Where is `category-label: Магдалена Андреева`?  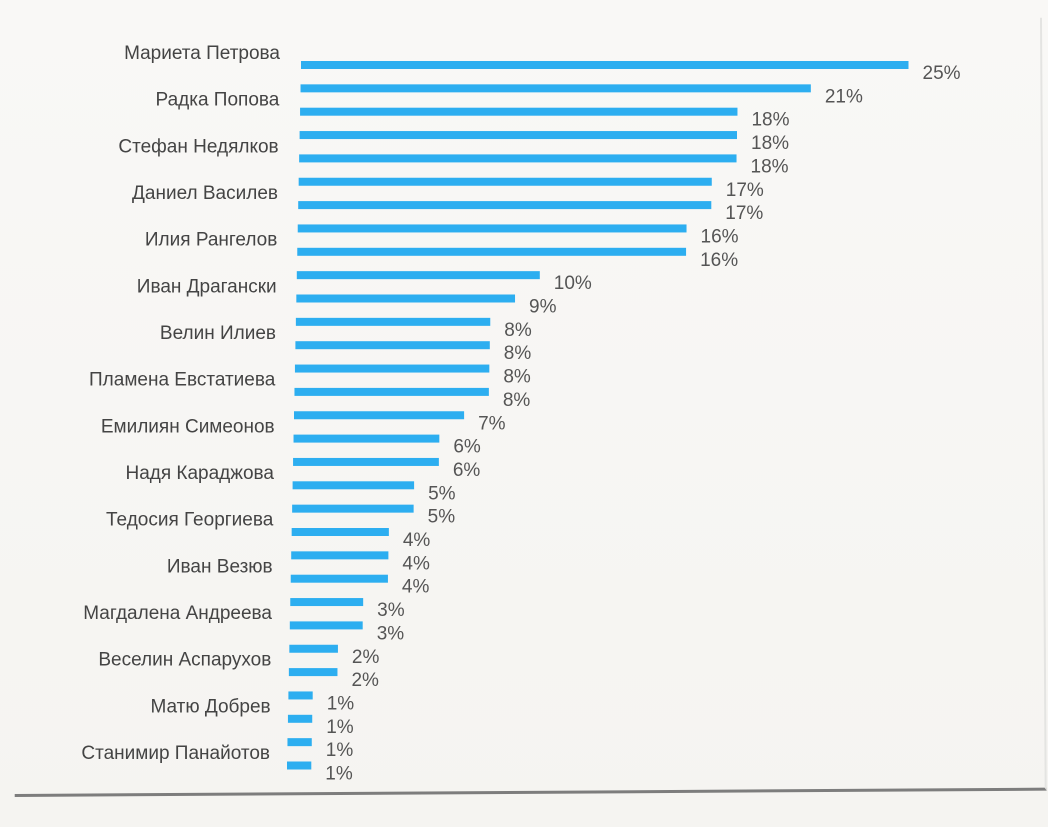
category-label: Магдалена Андреева is located at coordinates (177, 613).